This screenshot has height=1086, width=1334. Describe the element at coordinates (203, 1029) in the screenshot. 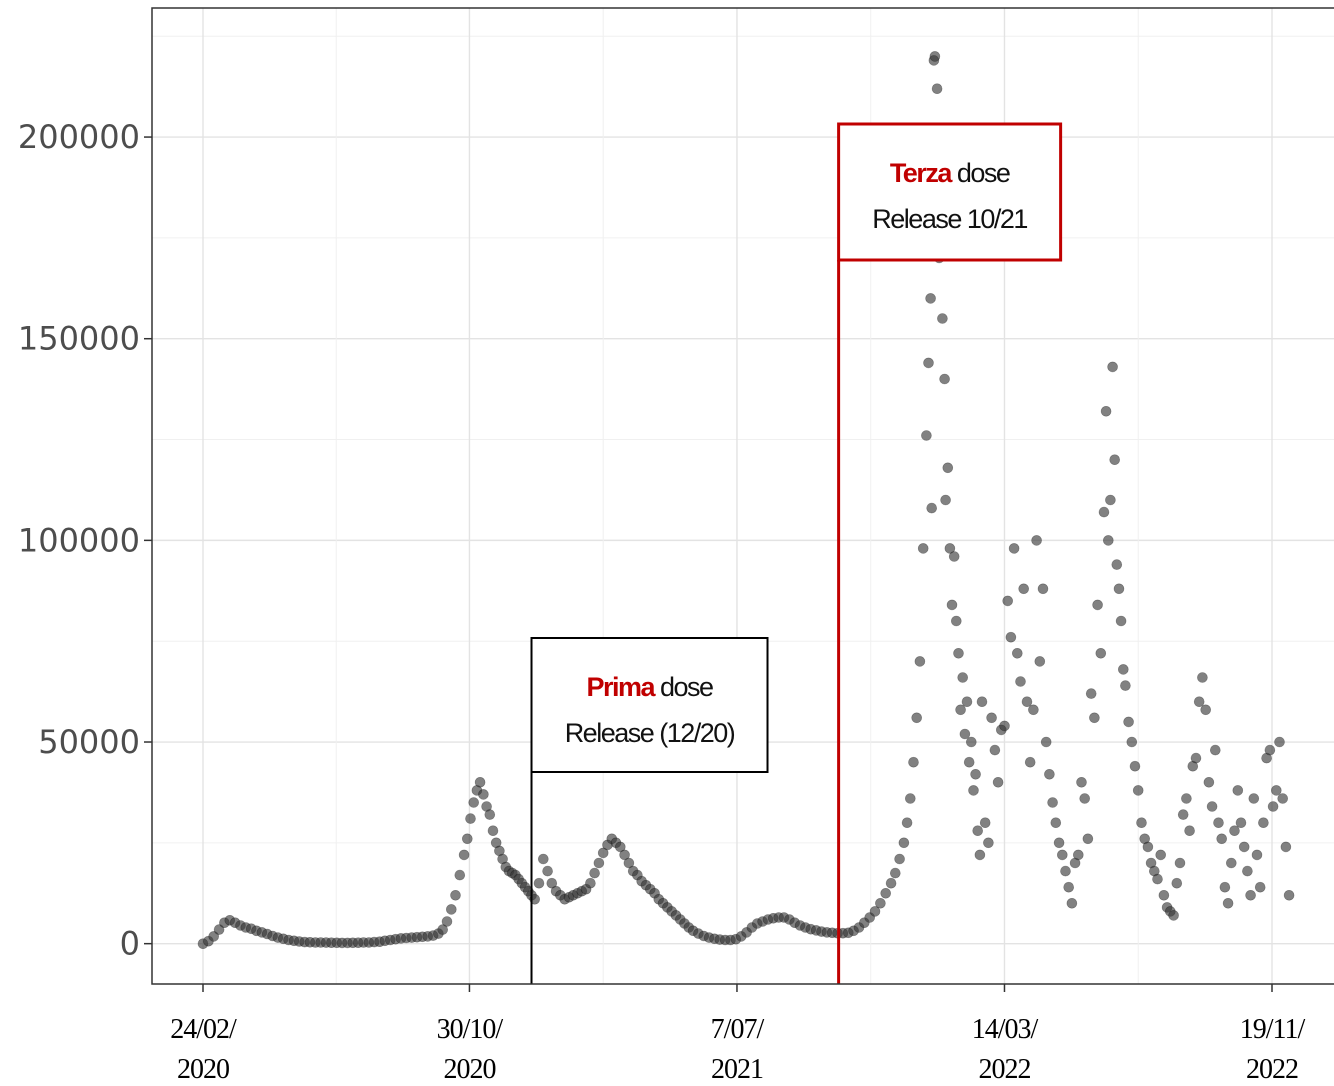

I see `x-tick-label-day: 24/02/` at that location.